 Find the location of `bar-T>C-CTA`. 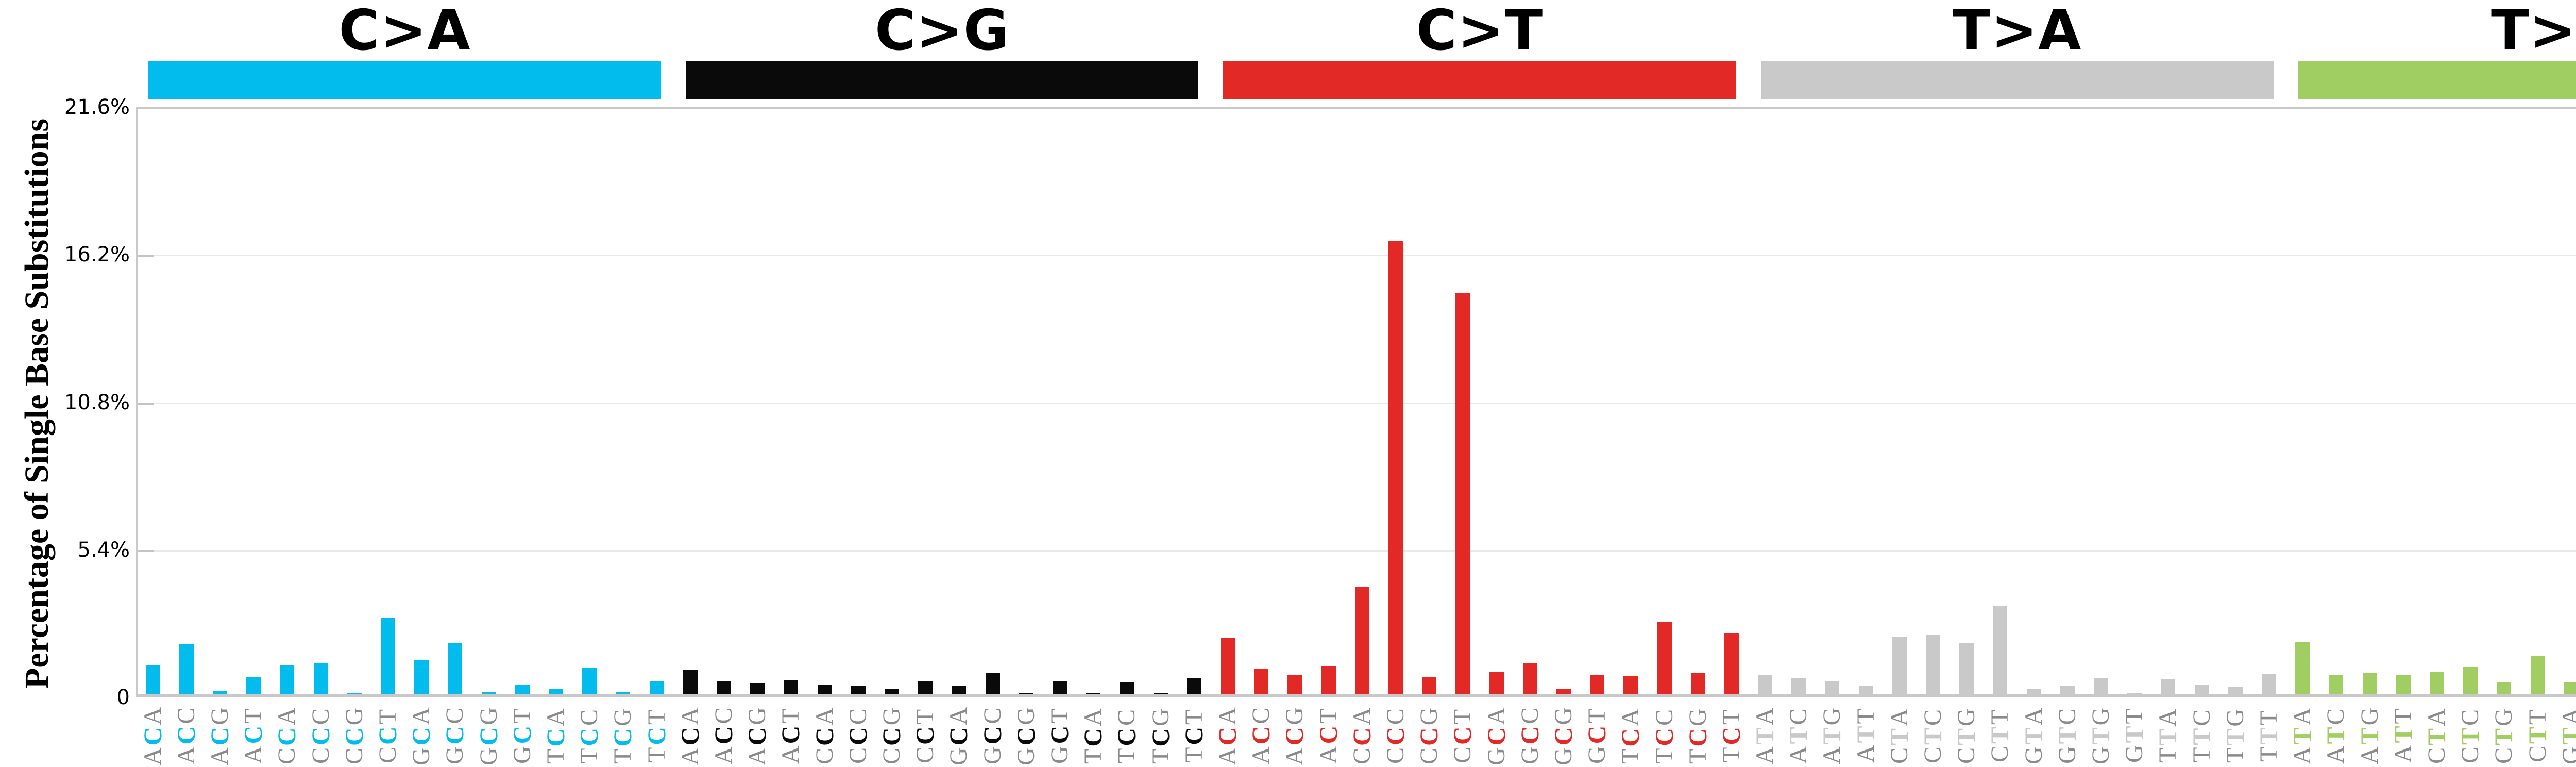

bar-T>C-CTA is located at coordinates (2437, 683).